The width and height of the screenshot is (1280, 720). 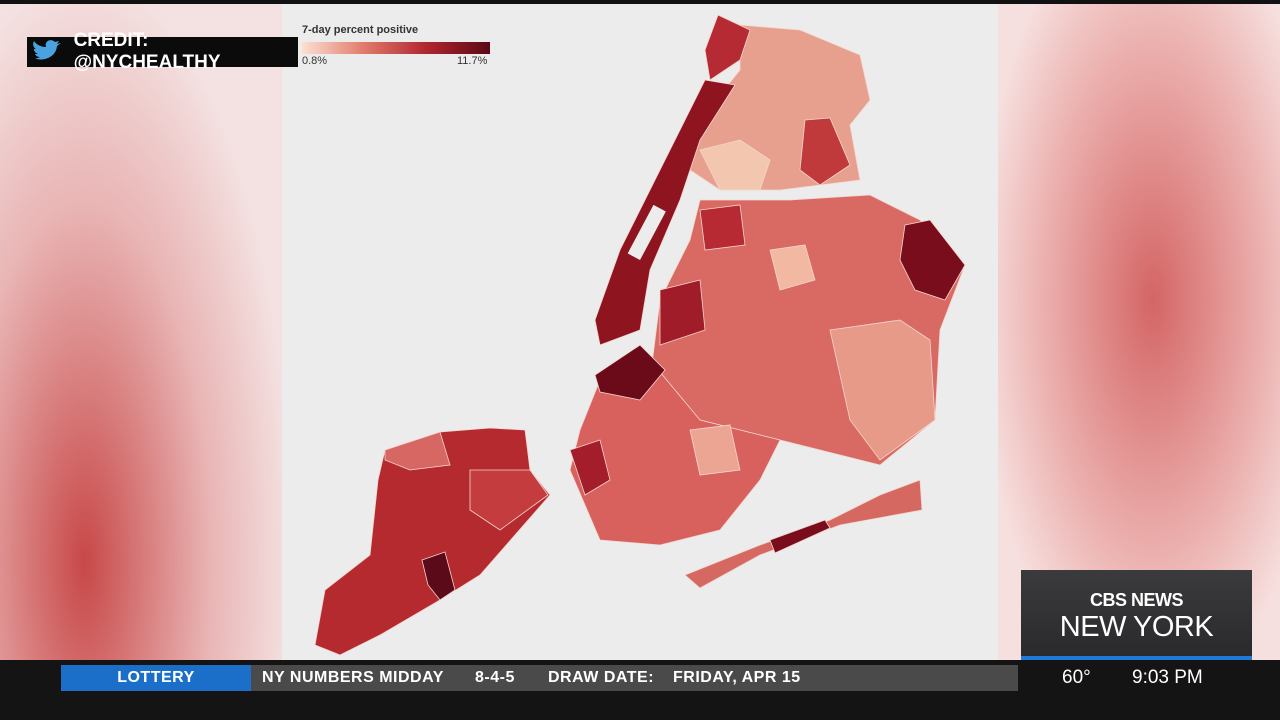 What do you see at coordinates (315, 61) in the screenshot?
I see `legend-min: 0.8%` at bounding box center [315, 61].